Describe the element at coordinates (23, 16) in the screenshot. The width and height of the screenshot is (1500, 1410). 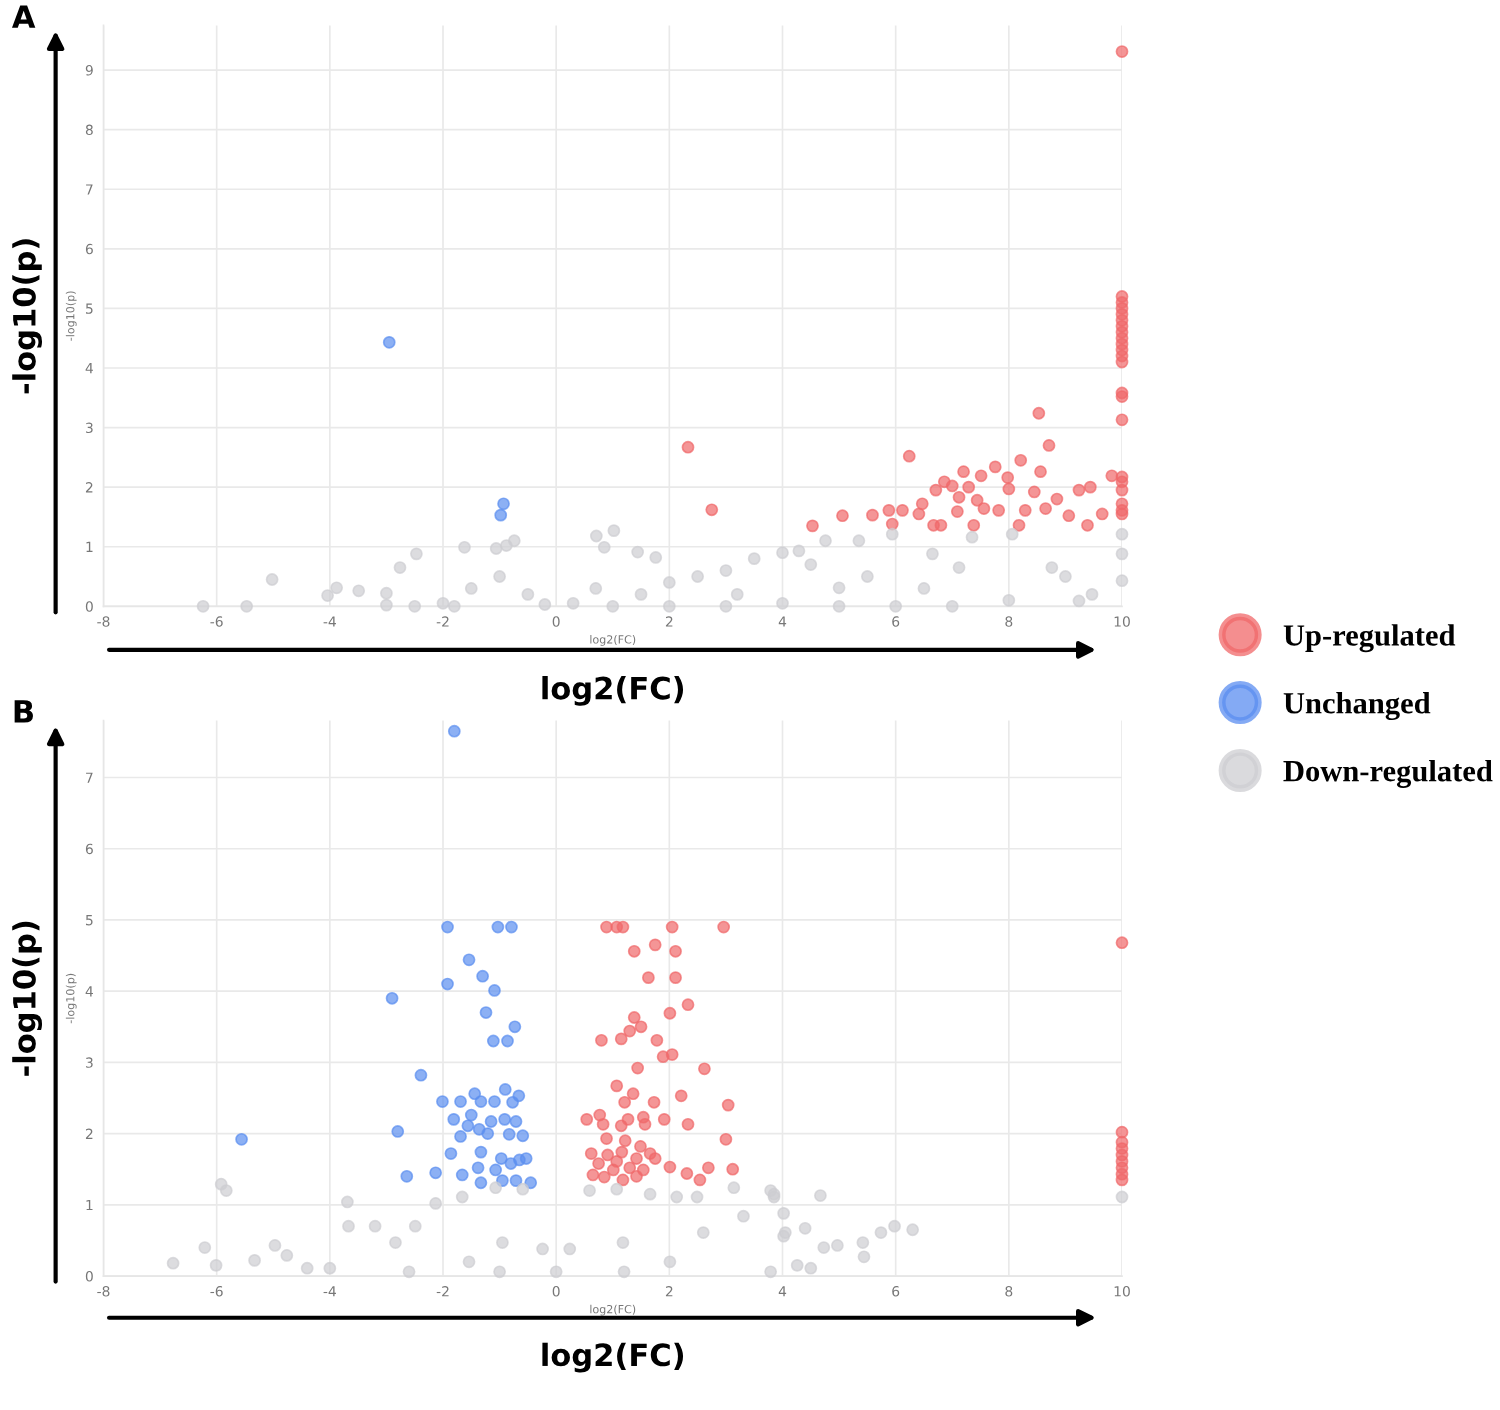
I see `chart-title: A` at that location.